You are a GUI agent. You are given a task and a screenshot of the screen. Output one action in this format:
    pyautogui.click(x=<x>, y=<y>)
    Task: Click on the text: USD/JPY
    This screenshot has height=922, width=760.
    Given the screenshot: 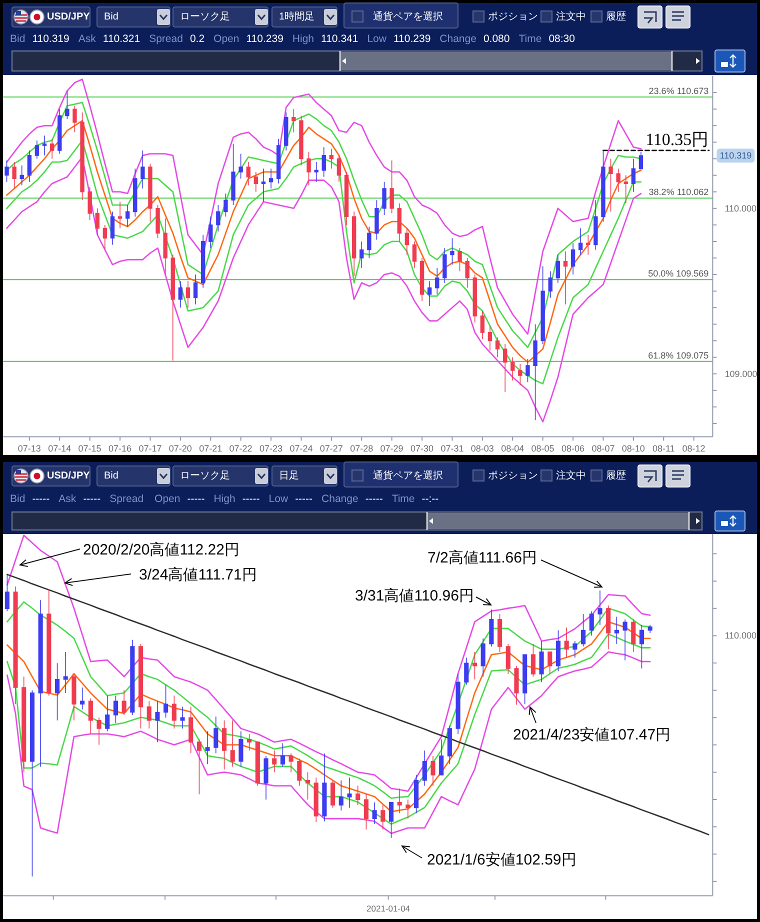 What is the action you would take?
    pyautogui.click(x=68, y=476)
    